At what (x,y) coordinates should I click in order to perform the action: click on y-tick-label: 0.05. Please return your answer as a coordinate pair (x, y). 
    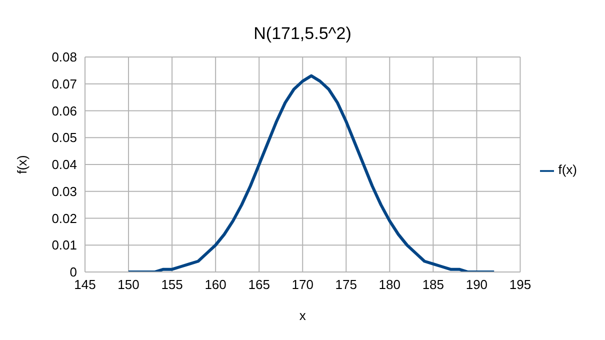
    Looking at the image, I should click on (64, 138).